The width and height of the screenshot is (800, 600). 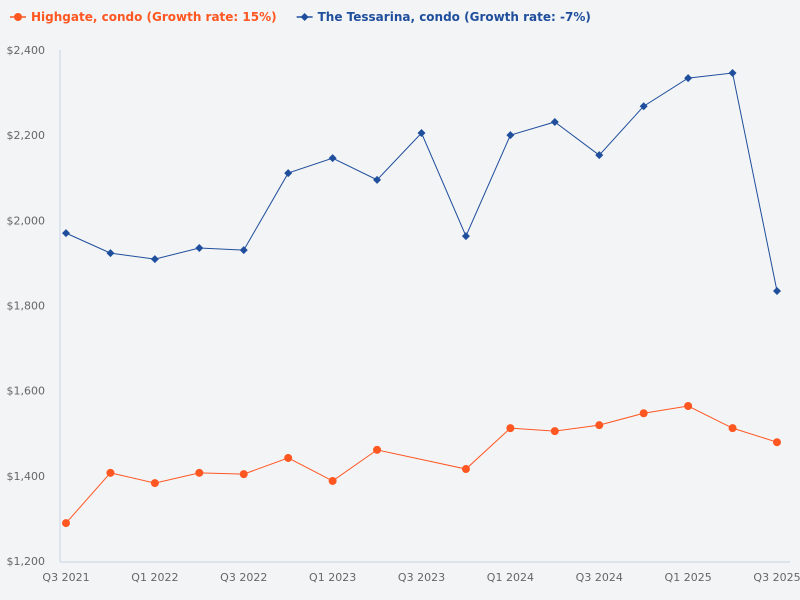 What do you see at coordinates (26, 50) in the screenshot?
I see `y-tick-label: $2,400` at bounding box center [26, 50].